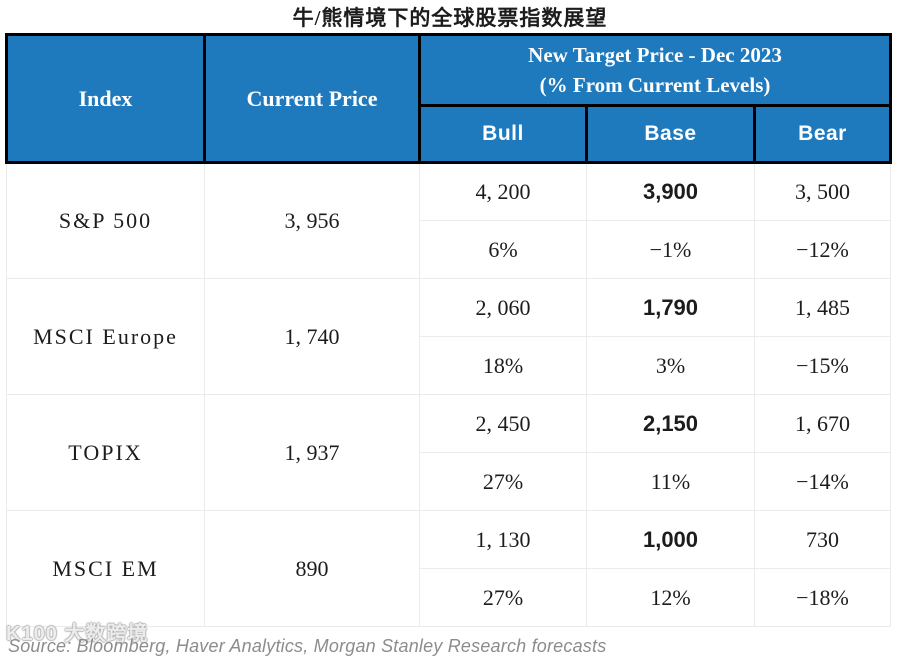 This screenshot has height=661, width=900. Describe the element at coordinates (670, 191) in the screenshot. I see `base-price-sp500: 3,900` at that location.